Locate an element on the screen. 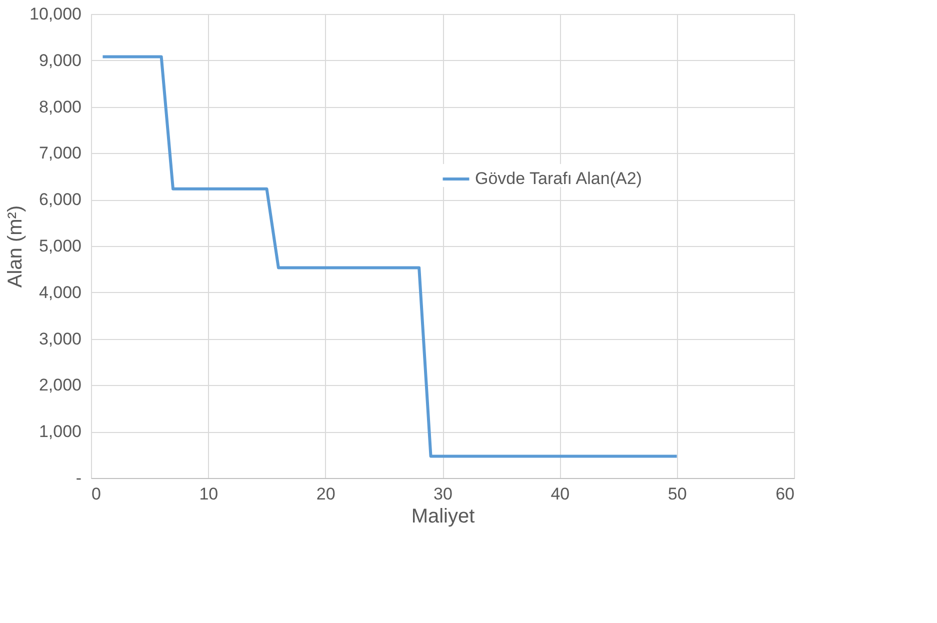 Image resolution: width=937 pixels, height=623 pixels. x-tick-label: 20 is located at coordinates (326, 494).